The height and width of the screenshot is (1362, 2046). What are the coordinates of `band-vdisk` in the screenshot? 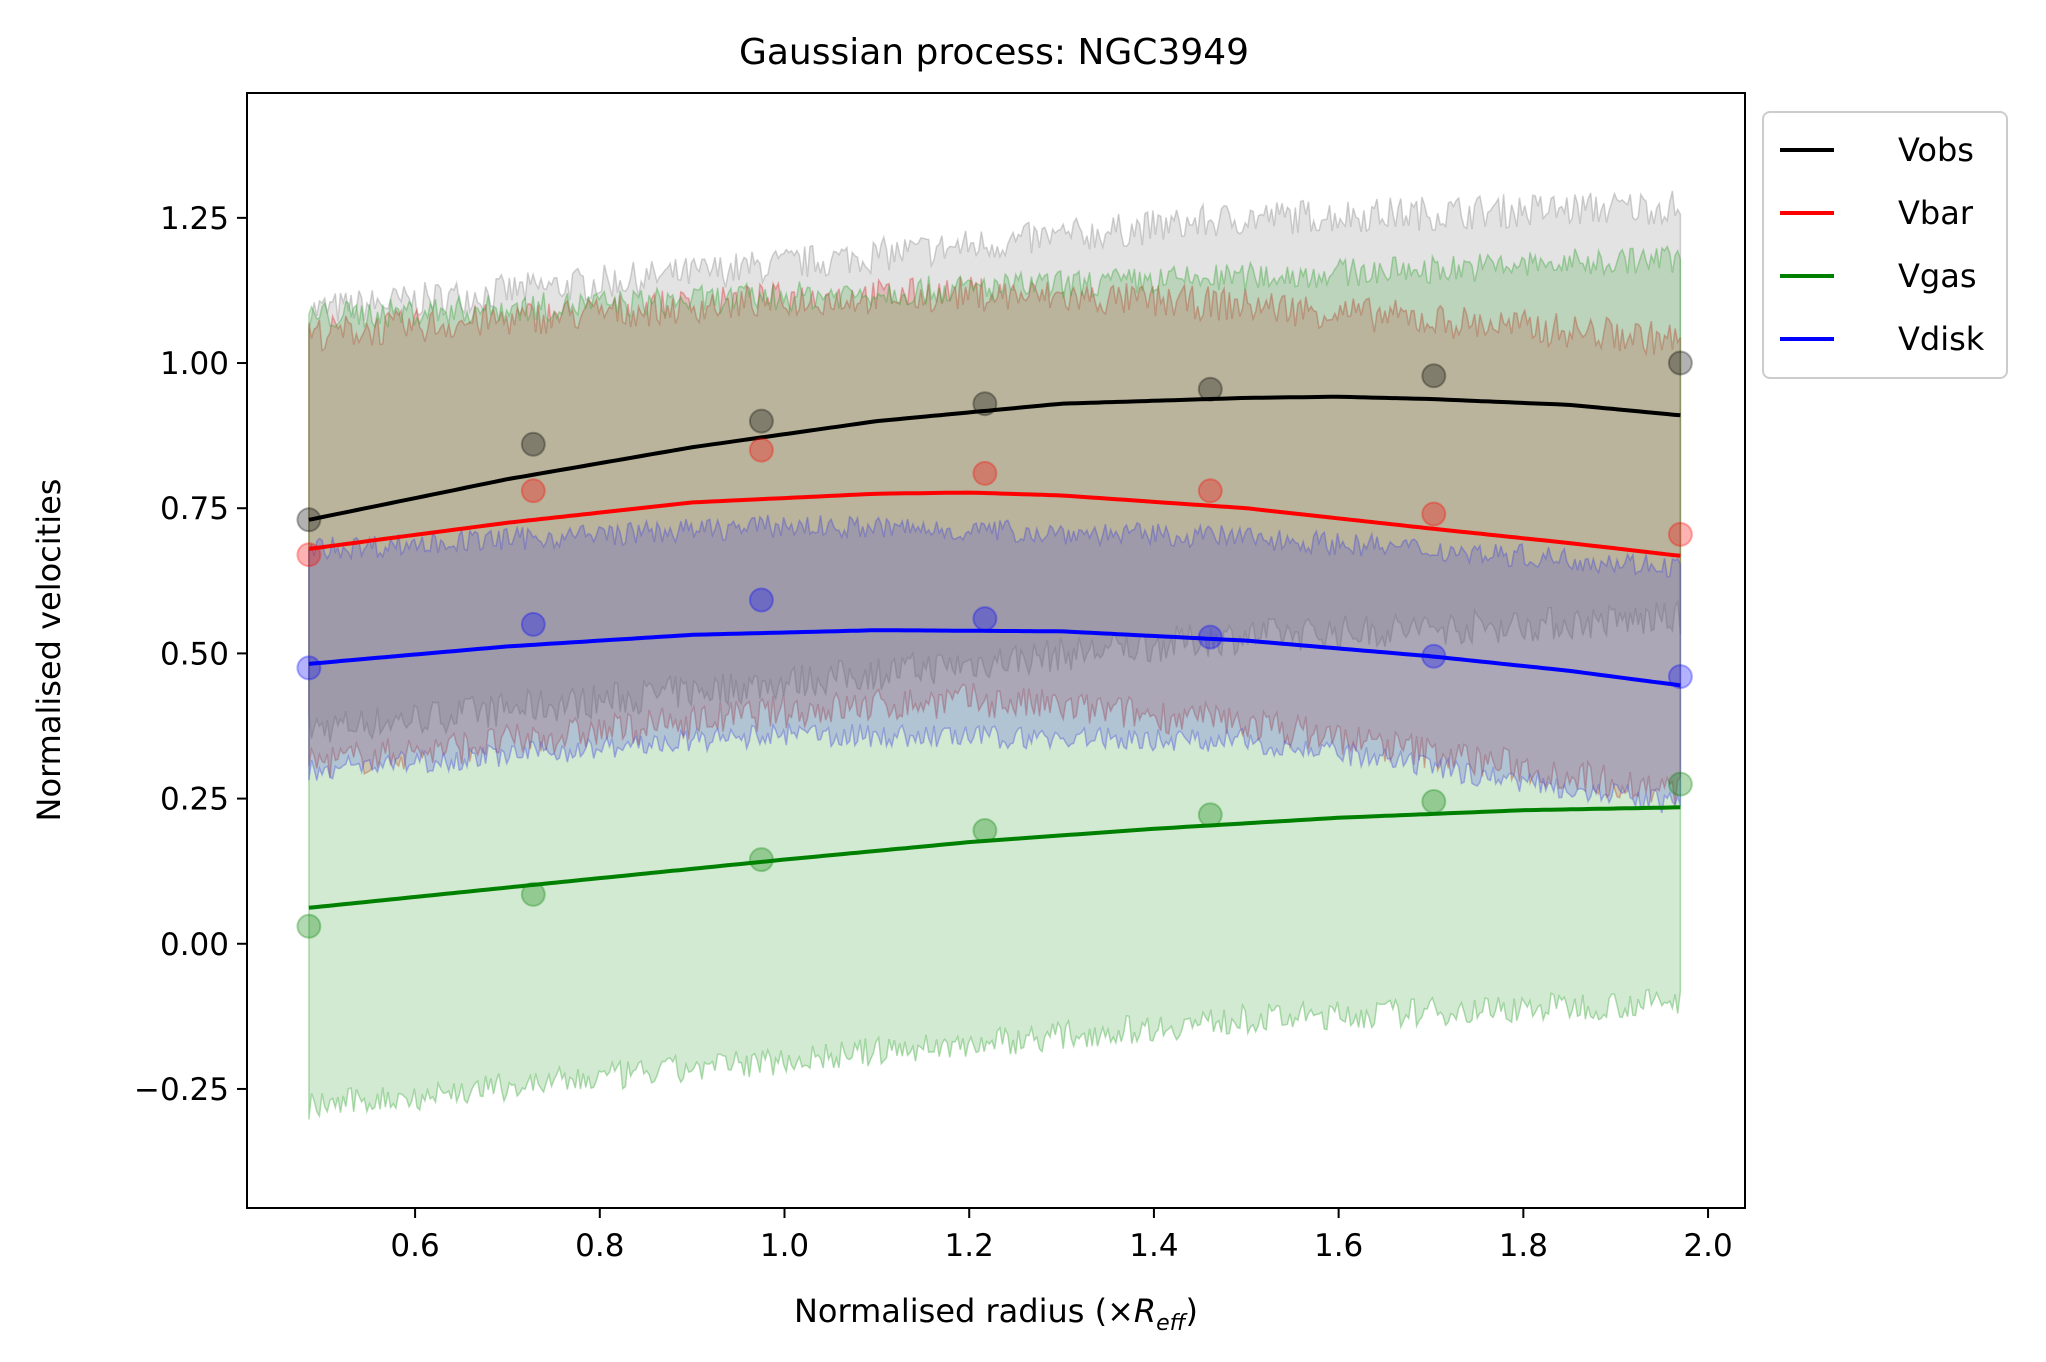 It's located at (995, 664).